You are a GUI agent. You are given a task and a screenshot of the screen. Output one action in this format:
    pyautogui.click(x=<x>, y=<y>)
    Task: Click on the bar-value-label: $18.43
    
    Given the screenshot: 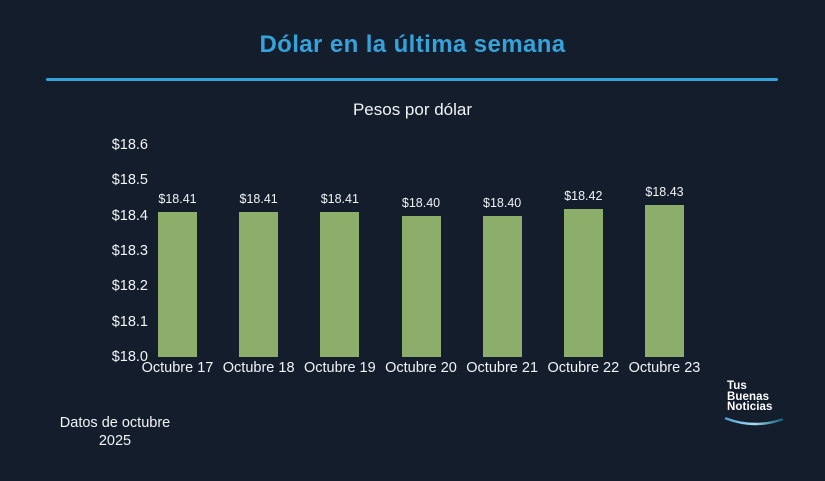 What is the action you would take?
    pyautogui.click(x=664, y=192)
    